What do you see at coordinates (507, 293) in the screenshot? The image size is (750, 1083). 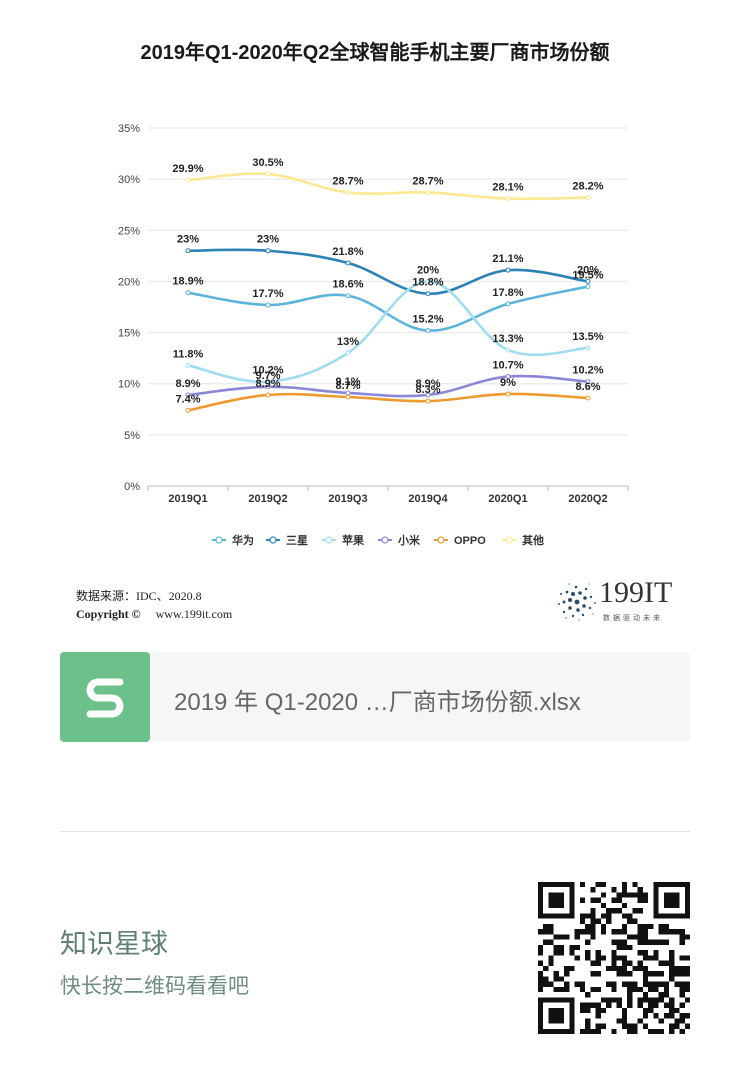 I see `data-label: 17.8%` at bounding box center [507, 293].